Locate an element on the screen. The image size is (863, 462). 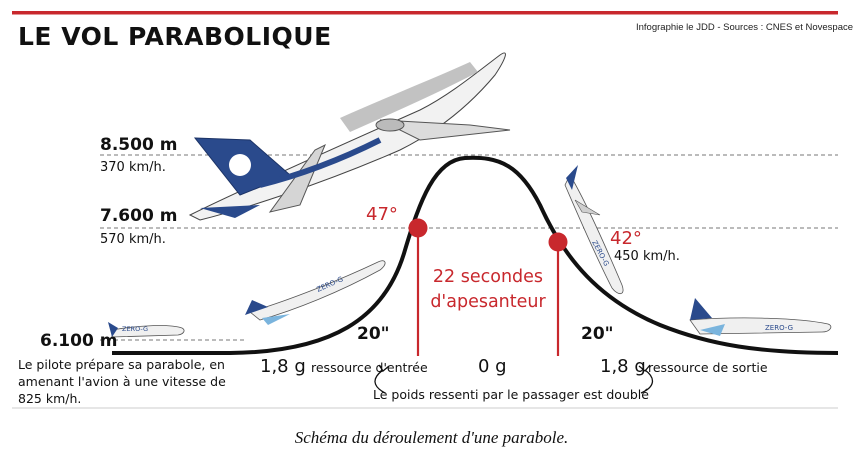
plane-level-right: ZERO-G is located at coordinates (760, 317).